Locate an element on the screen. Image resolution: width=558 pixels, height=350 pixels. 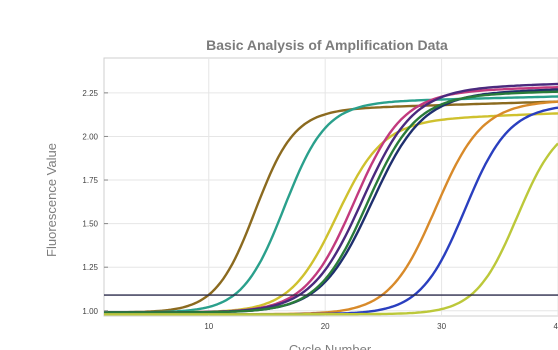
y-tick-label: 2.25 is located at coordinates (90, 93).